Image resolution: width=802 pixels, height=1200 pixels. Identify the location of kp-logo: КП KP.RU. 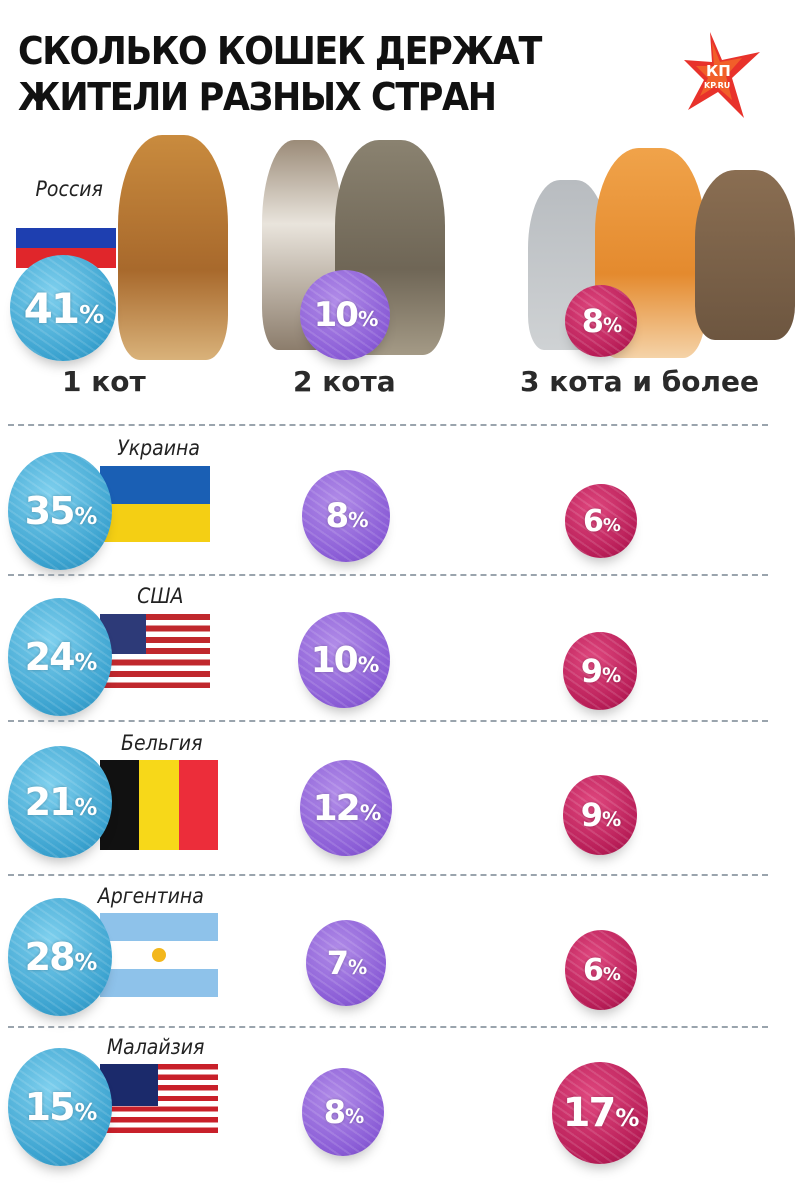
(722, 75).